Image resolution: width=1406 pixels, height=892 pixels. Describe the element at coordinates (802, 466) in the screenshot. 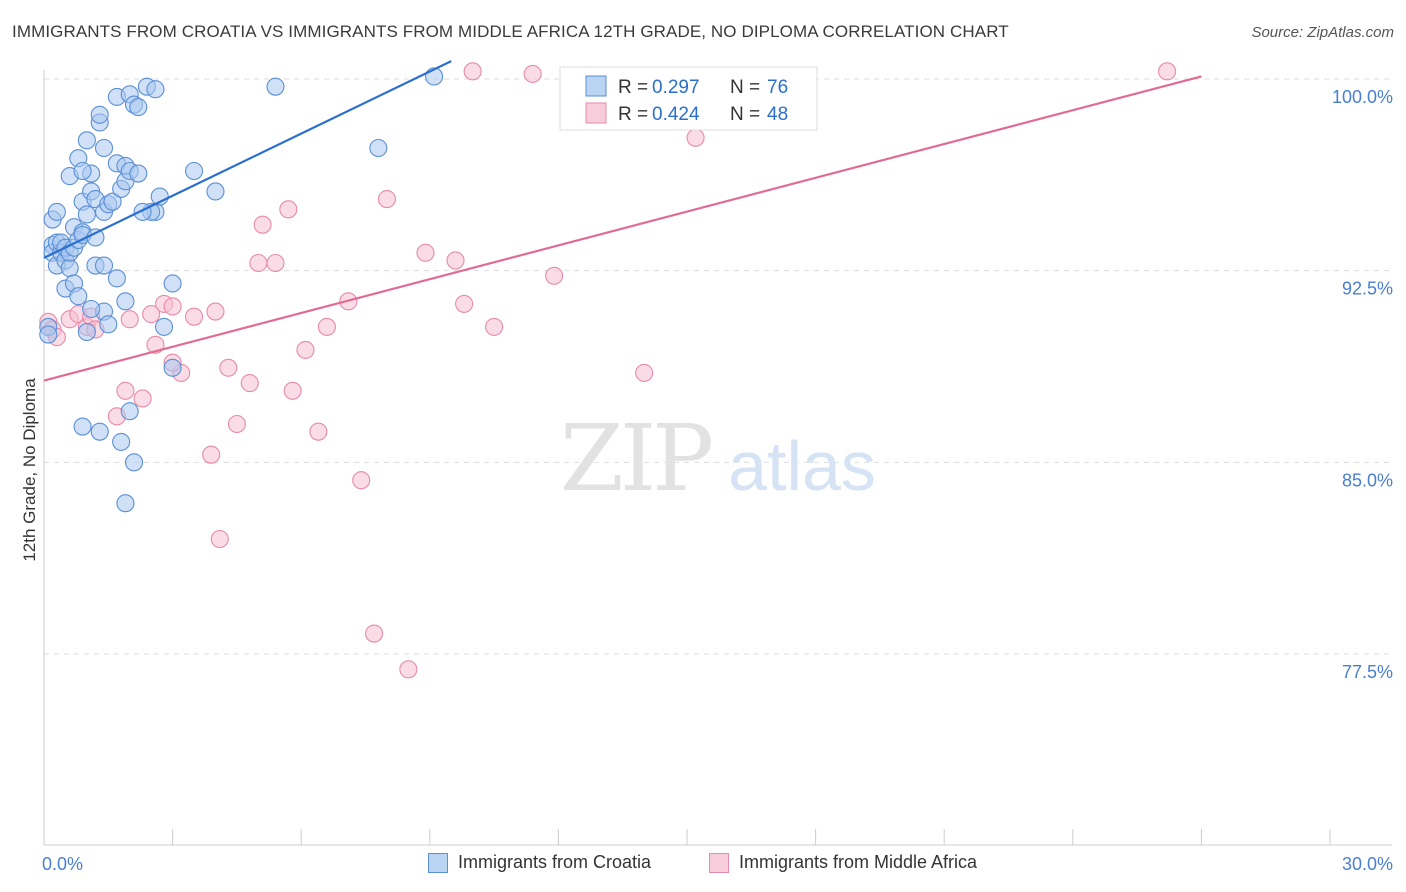

I see `watermark-atlas: atlas` at that location.